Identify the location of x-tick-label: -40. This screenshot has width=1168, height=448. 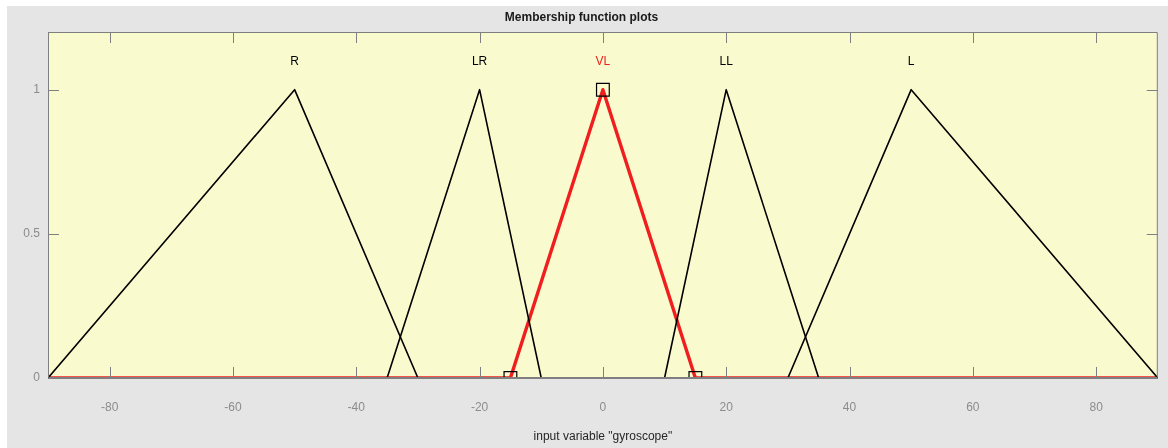
(356, 406).